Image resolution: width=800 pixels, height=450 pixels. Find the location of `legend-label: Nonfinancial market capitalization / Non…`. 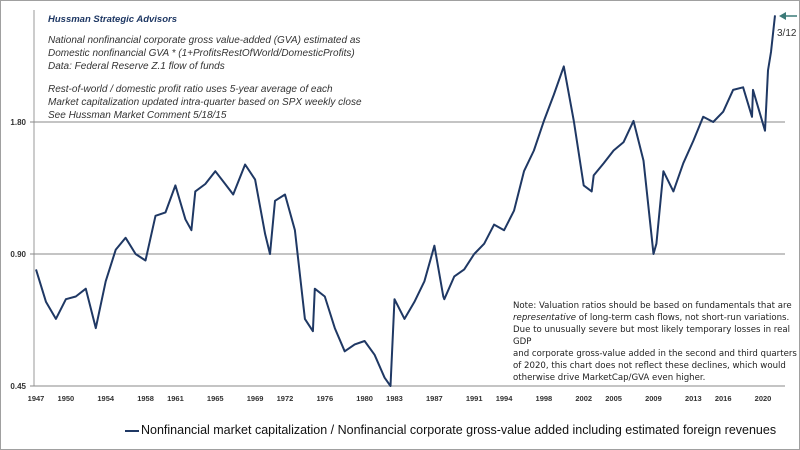

legend-label: Nonfinancial market capitalization / Non… is located at coordinates (459, 430).